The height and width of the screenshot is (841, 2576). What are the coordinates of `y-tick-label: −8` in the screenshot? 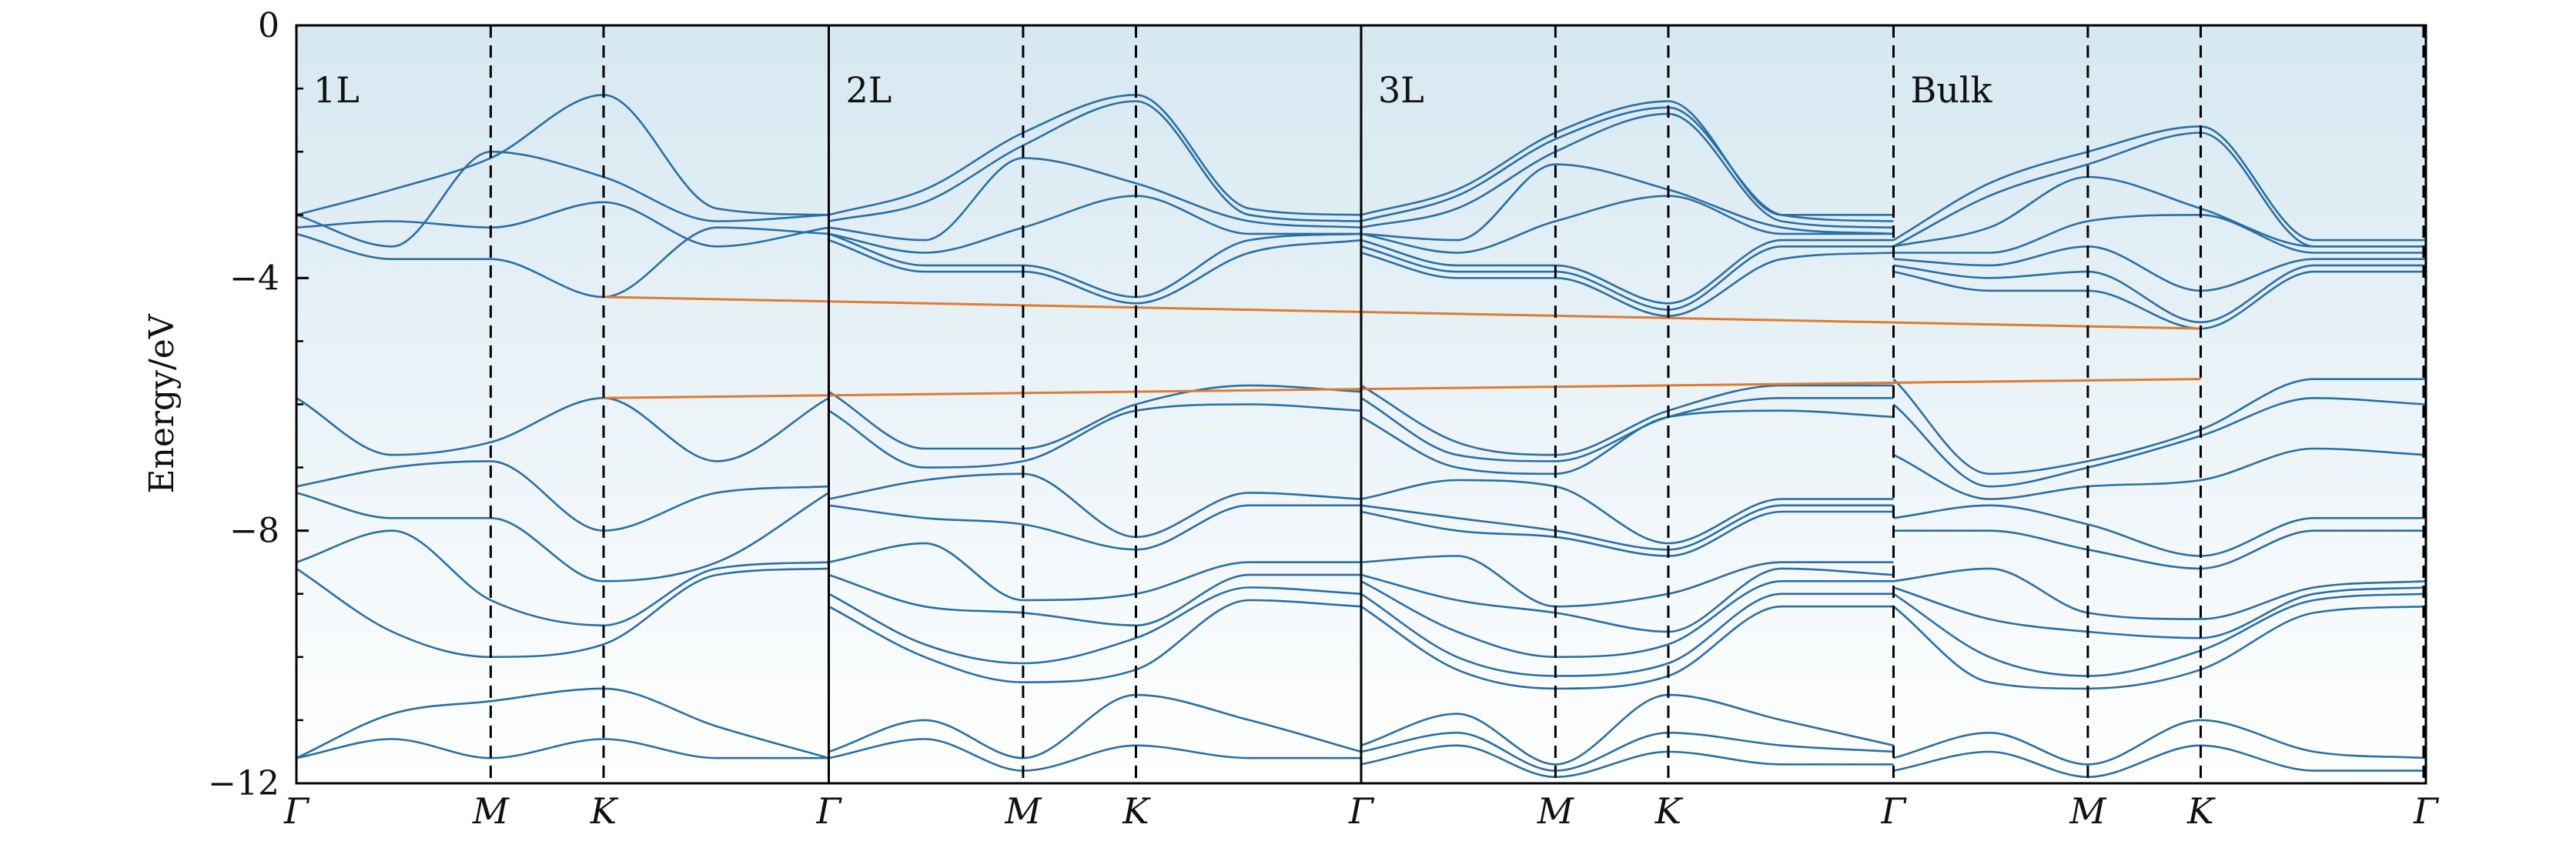 It's located at (254, 531).